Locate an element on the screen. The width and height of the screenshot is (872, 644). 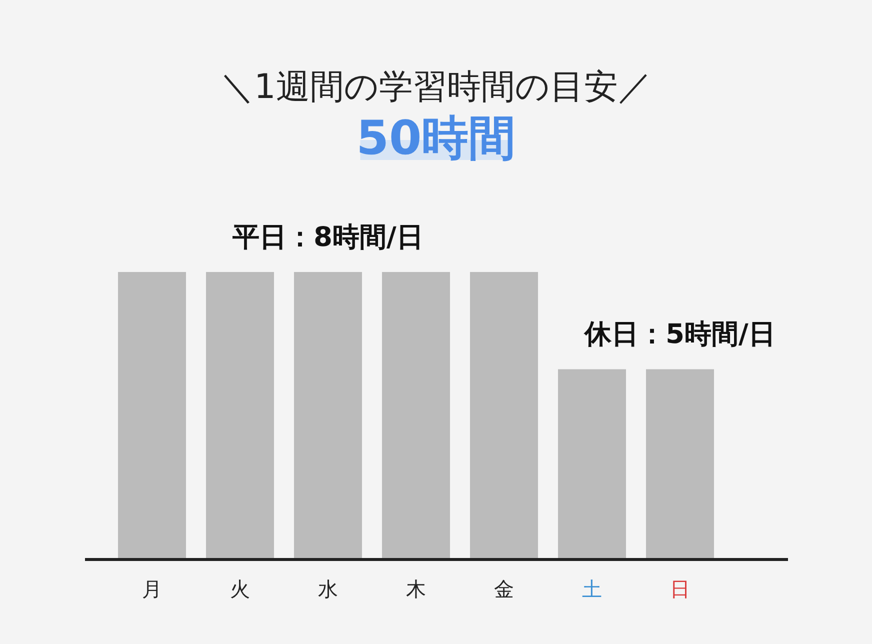
x-tick-label: 火 is located at coordinates (240, 589).